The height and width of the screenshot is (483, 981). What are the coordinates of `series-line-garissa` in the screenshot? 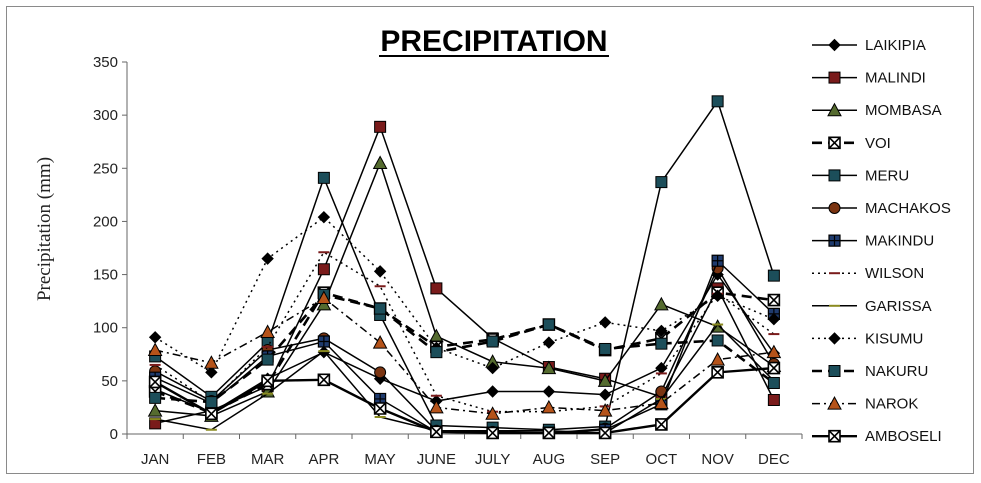 It's located at (464, 378).